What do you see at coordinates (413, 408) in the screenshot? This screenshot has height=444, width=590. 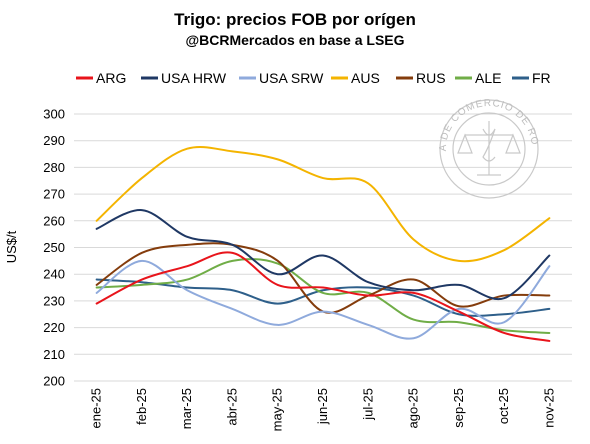 I see `x-tick-label: ago-25` at bounding box center [413, 408].